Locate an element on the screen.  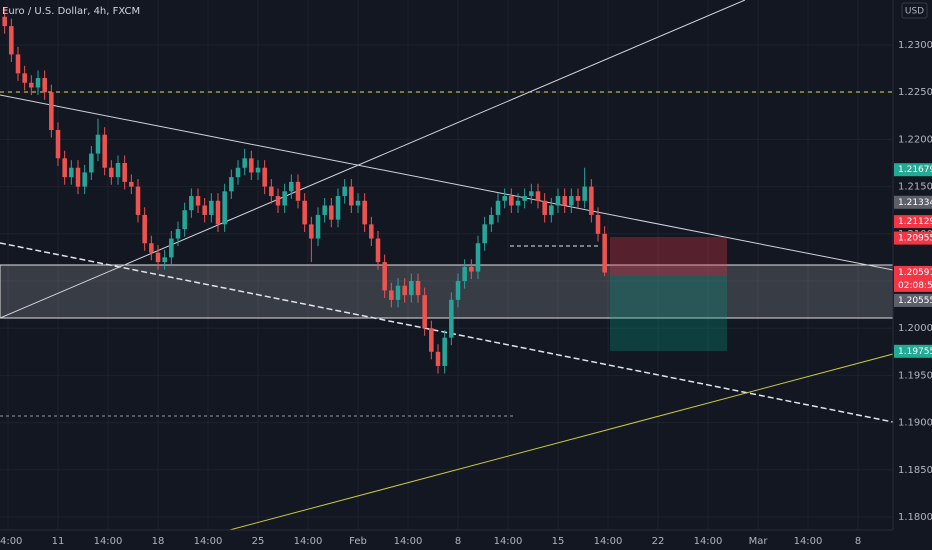
currency-label: USD is located at coordinates (914, 12).